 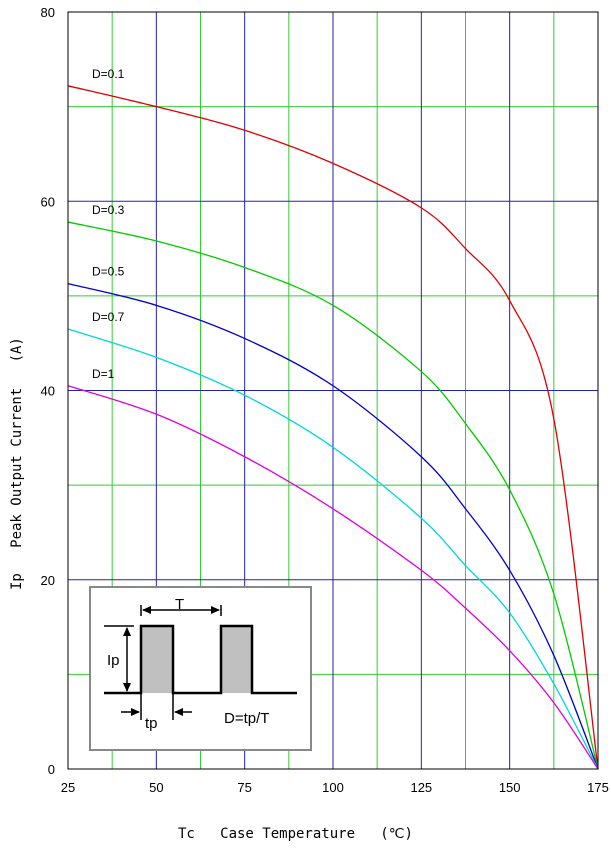 What do you see at coordinates (236, 659) in the screenshot?
I see `pulse-2-fill` at bounding box center [236, 659].